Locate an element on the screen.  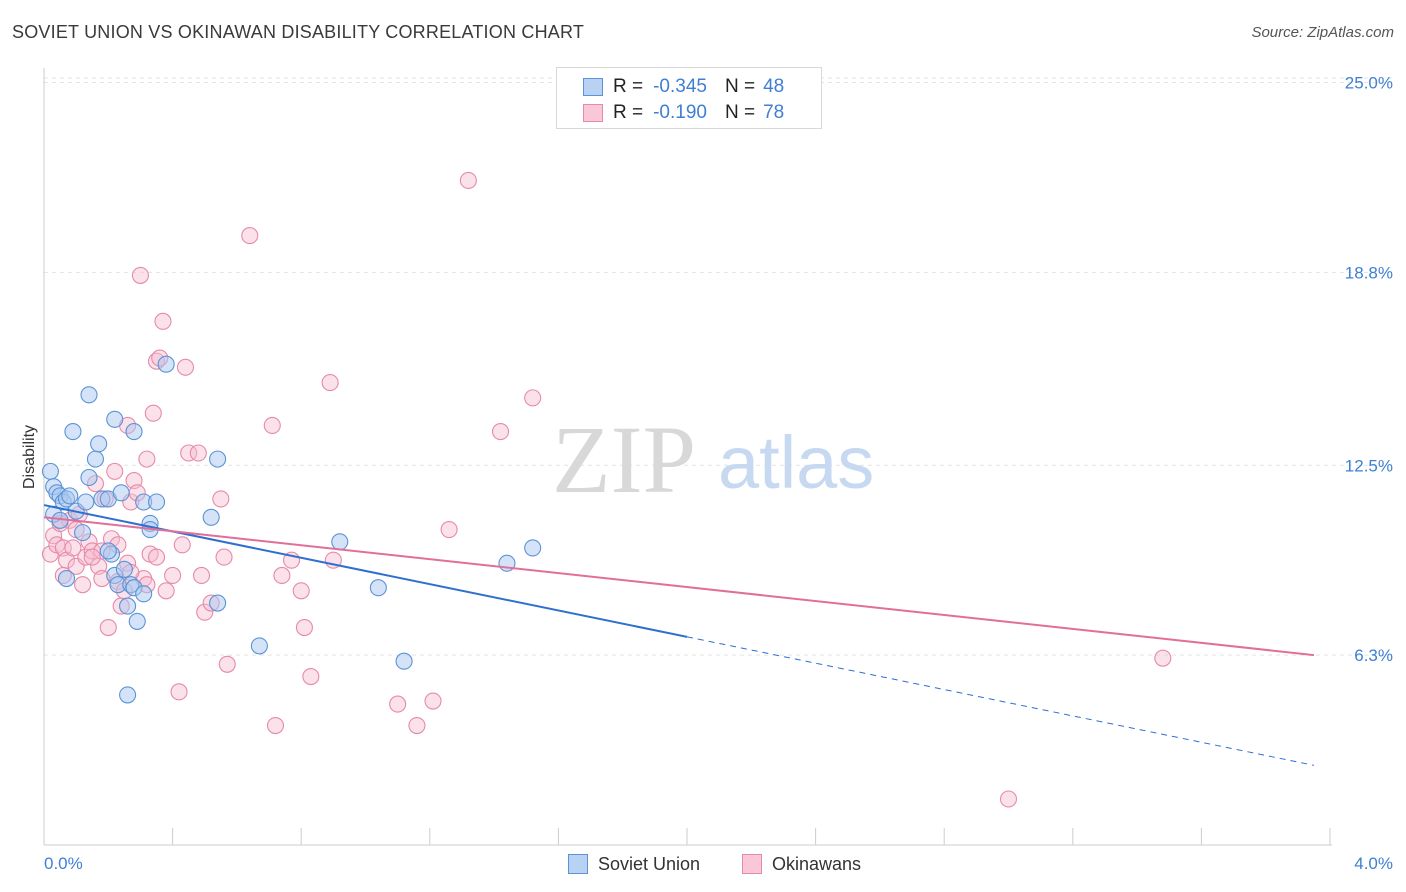
bottom-legend-okinawan: Okinawans is located at coordinates (801, 864).